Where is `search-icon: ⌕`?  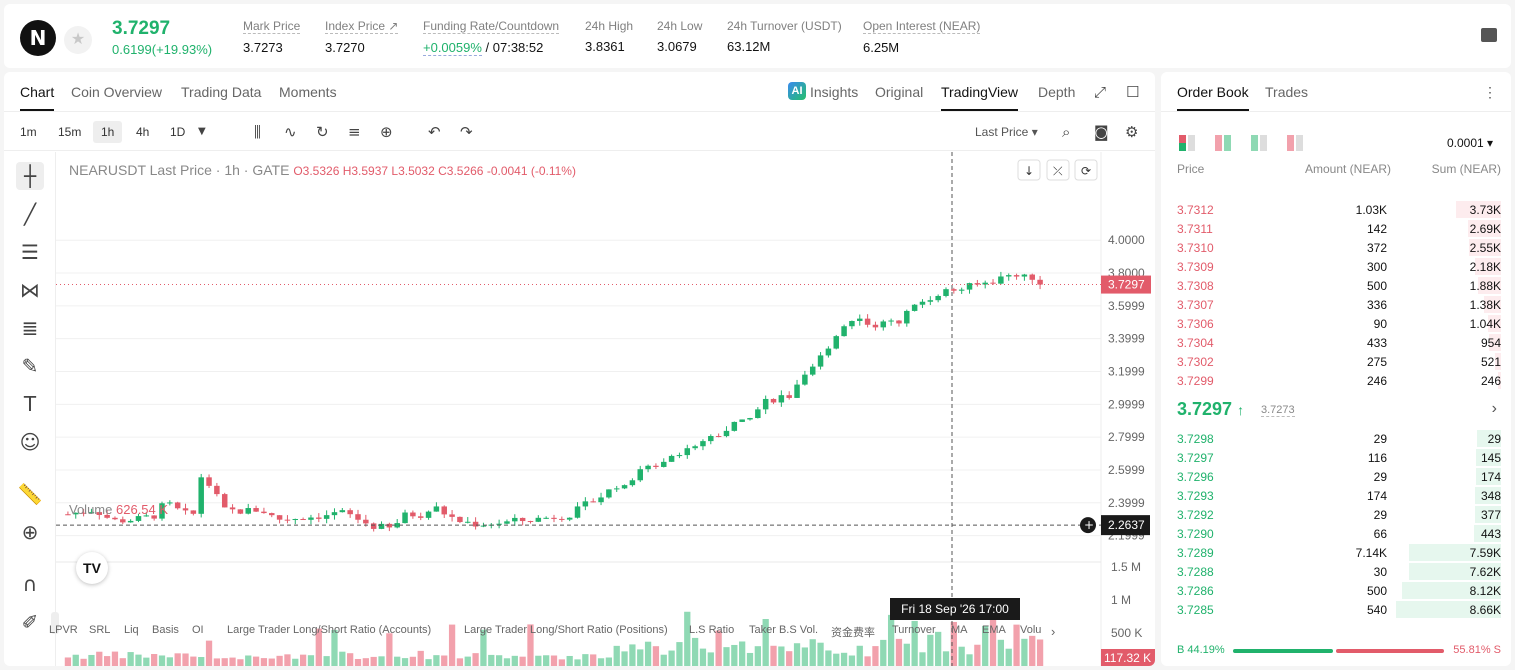 search-icon: ⌕ is located at coordinates (1066, 132).